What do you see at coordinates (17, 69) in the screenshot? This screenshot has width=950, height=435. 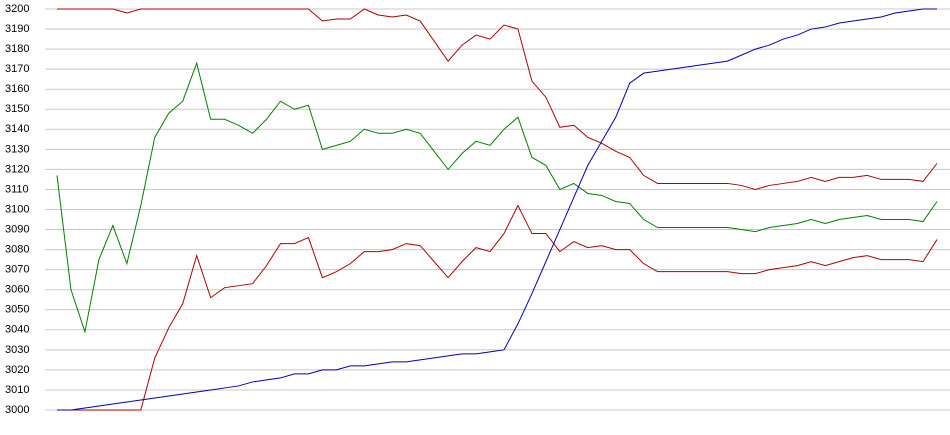 I see `y-tick-label: 3170` at bounding box center [17, 69].